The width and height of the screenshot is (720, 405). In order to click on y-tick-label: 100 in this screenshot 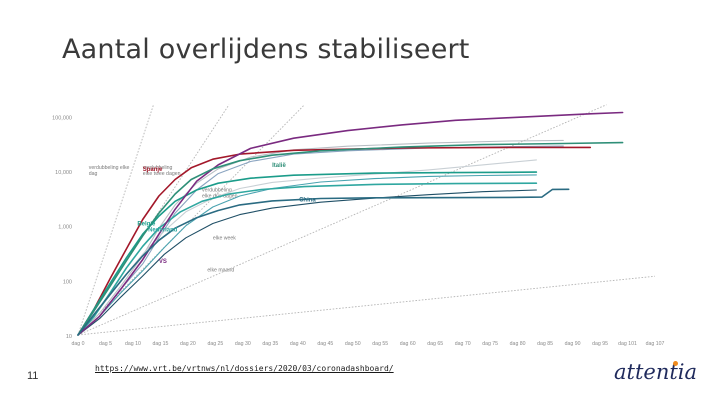, I will do `click(67, 282)`.